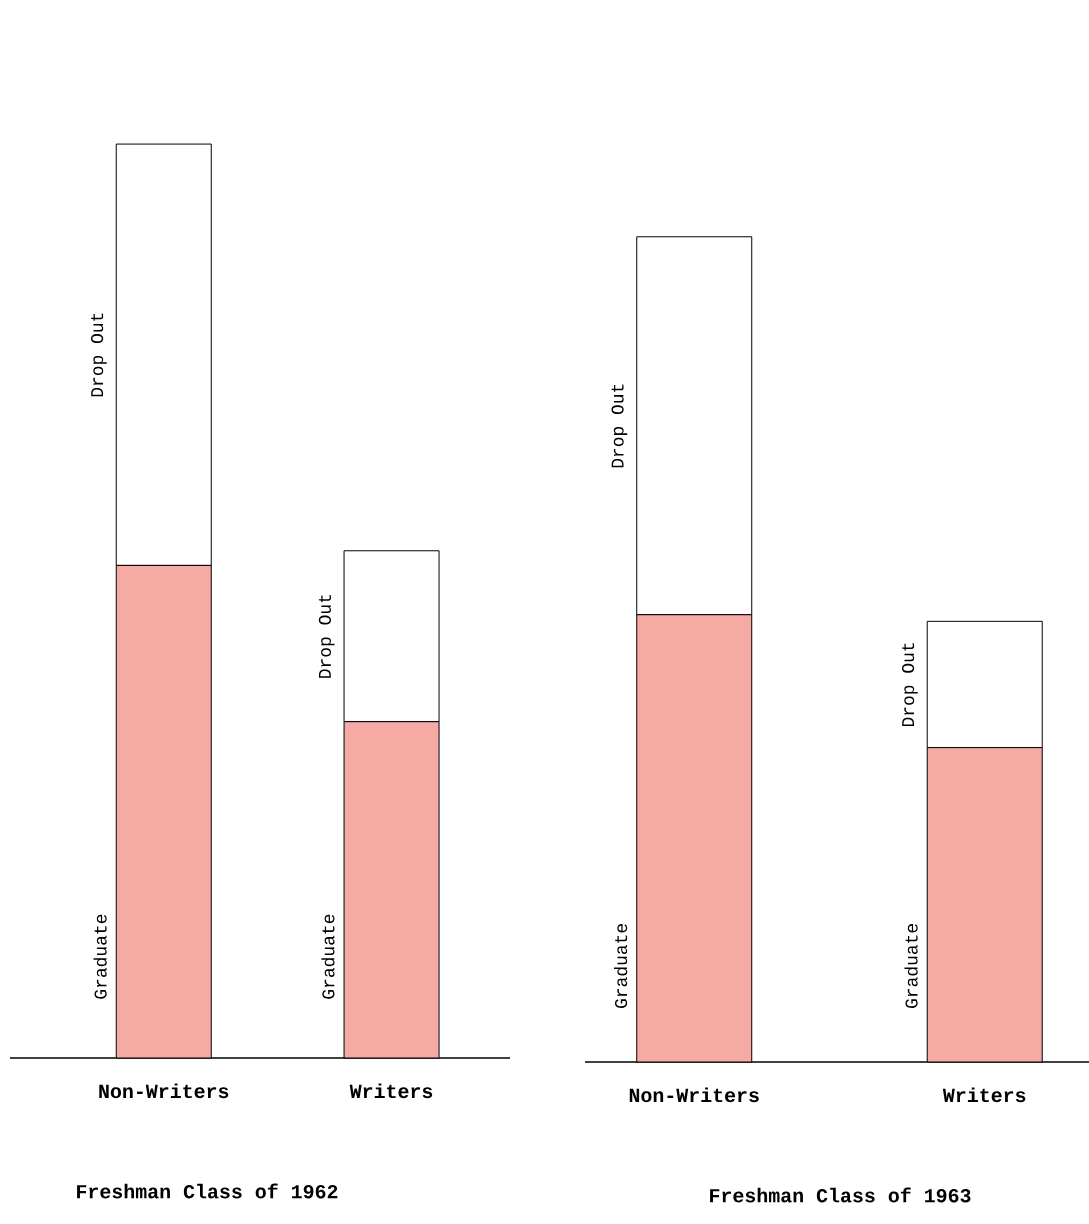 The width and height of the screenshot is (1089, 1224). I want to click on text: Freshman Class of 1962, so click(207, 1191).